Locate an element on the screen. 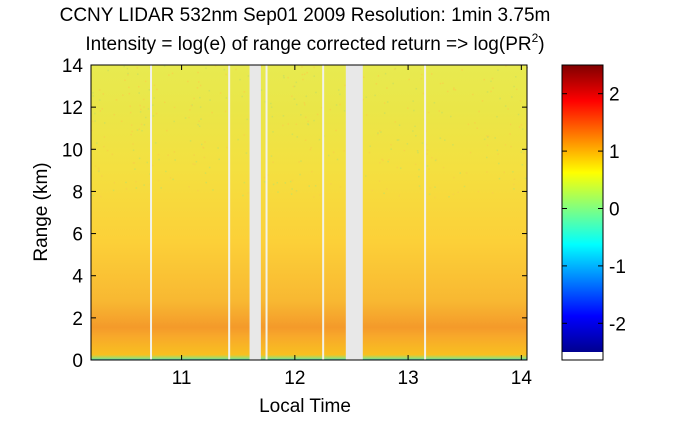  x-tick-label-13: 13 is located at coordinates (408, 378).